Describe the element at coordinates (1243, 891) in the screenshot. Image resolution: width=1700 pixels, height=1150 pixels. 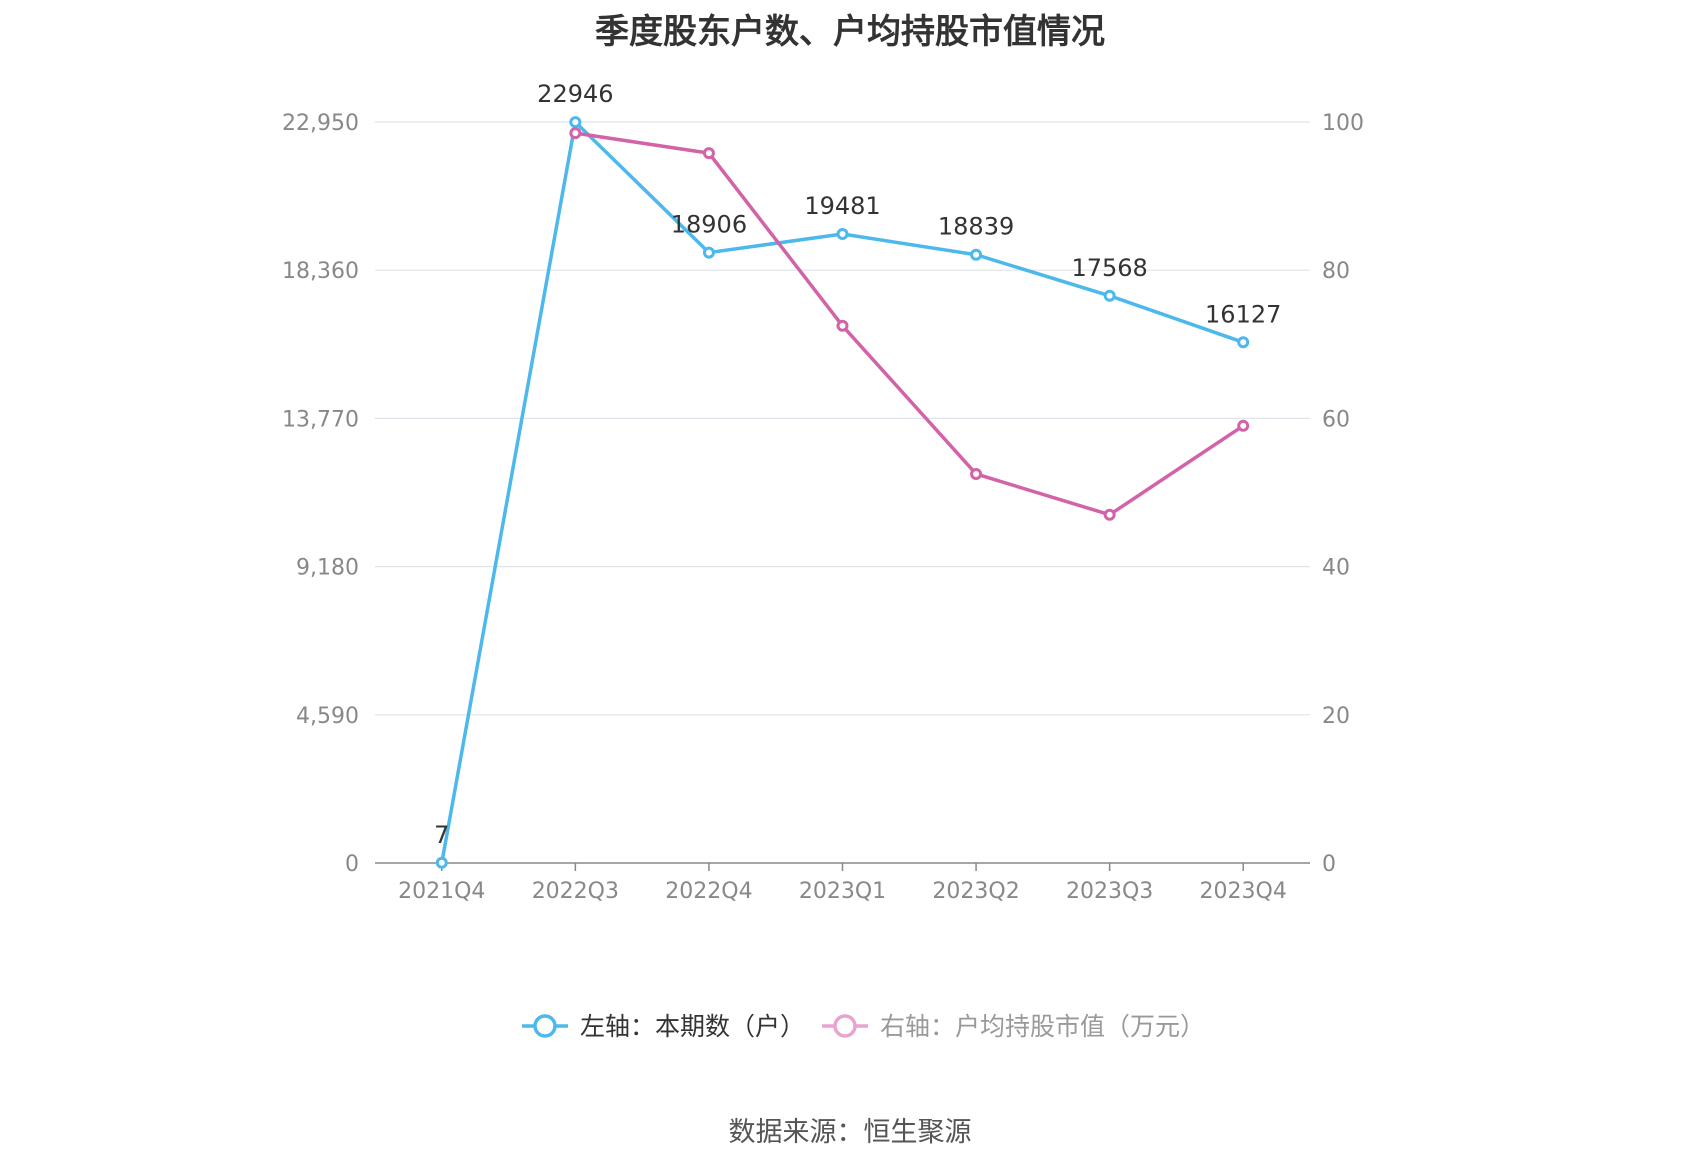
I see `x-tick-label: 2023Q4` at that location.